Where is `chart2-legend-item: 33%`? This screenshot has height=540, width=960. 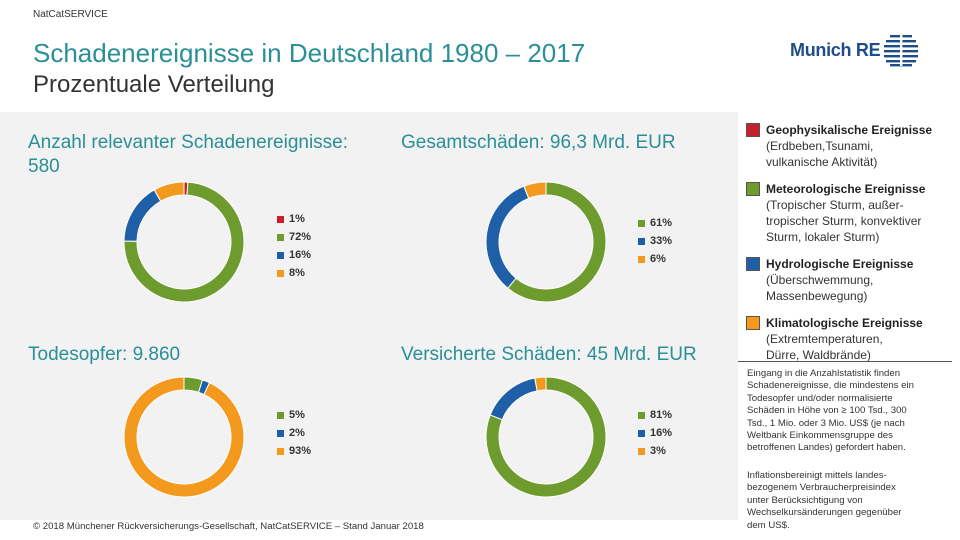 chart2-legend-item: 33% is located at coordinates (655, 241).